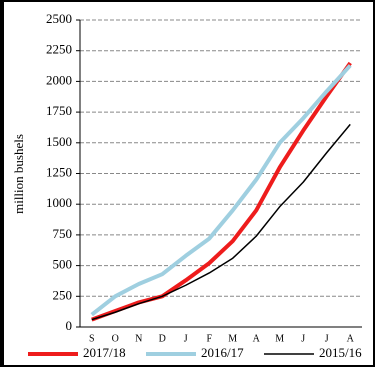  I want to click on x-tick-label: S, so click(92, 338).